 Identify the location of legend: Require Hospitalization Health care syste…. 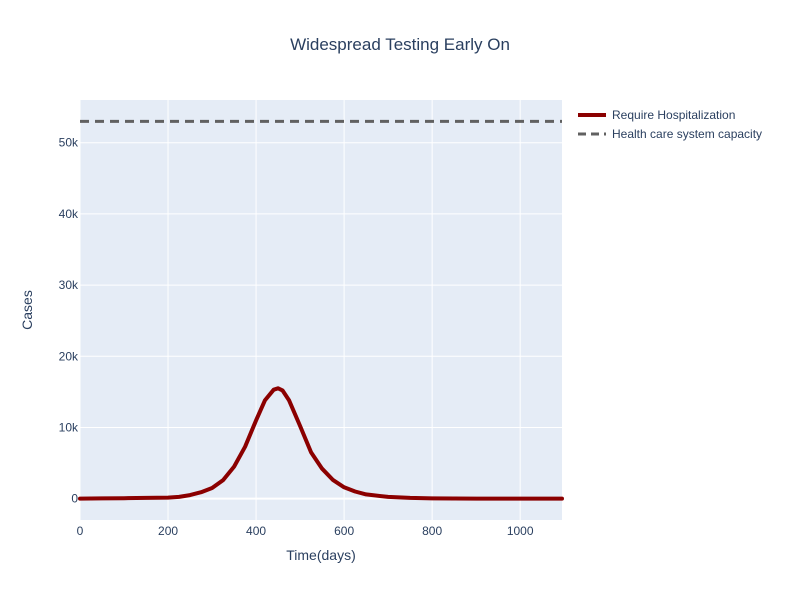
(670, 124).